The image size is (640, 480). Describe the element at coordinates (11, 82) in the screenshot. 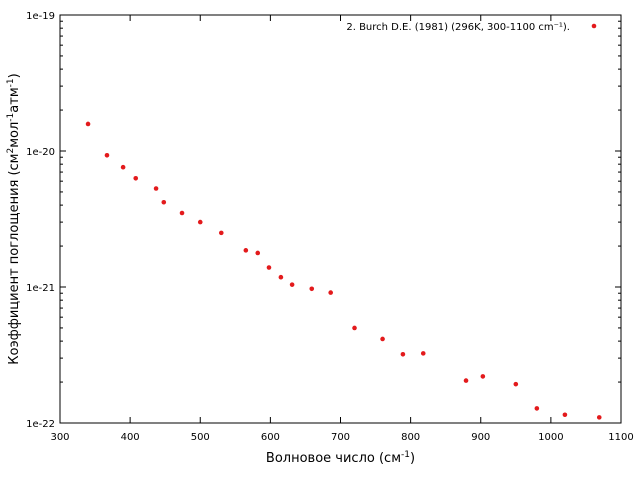

I see `y-axis-label-sup3: -1` at that location.